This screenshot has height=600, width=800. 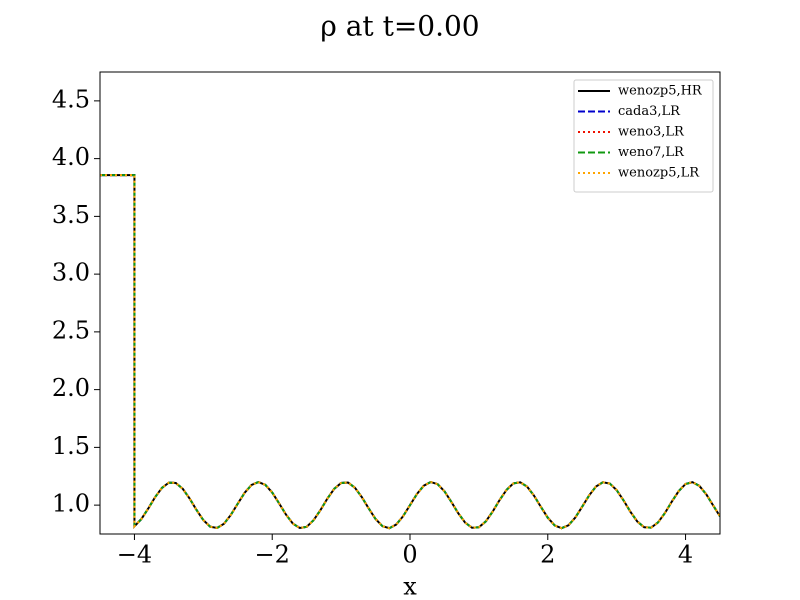 I want to click on legend-label: weno3,LR, so click(x=651, y=132).